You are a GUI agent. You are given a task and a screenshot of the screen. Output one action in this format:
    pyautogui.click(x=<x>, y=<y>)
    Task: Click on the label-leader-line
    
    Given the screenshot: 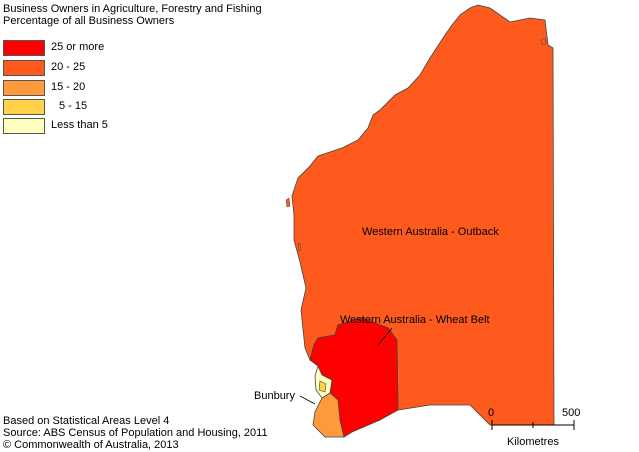 What is the action you would take?
    pyautogui.click(x=307, y=400)
    